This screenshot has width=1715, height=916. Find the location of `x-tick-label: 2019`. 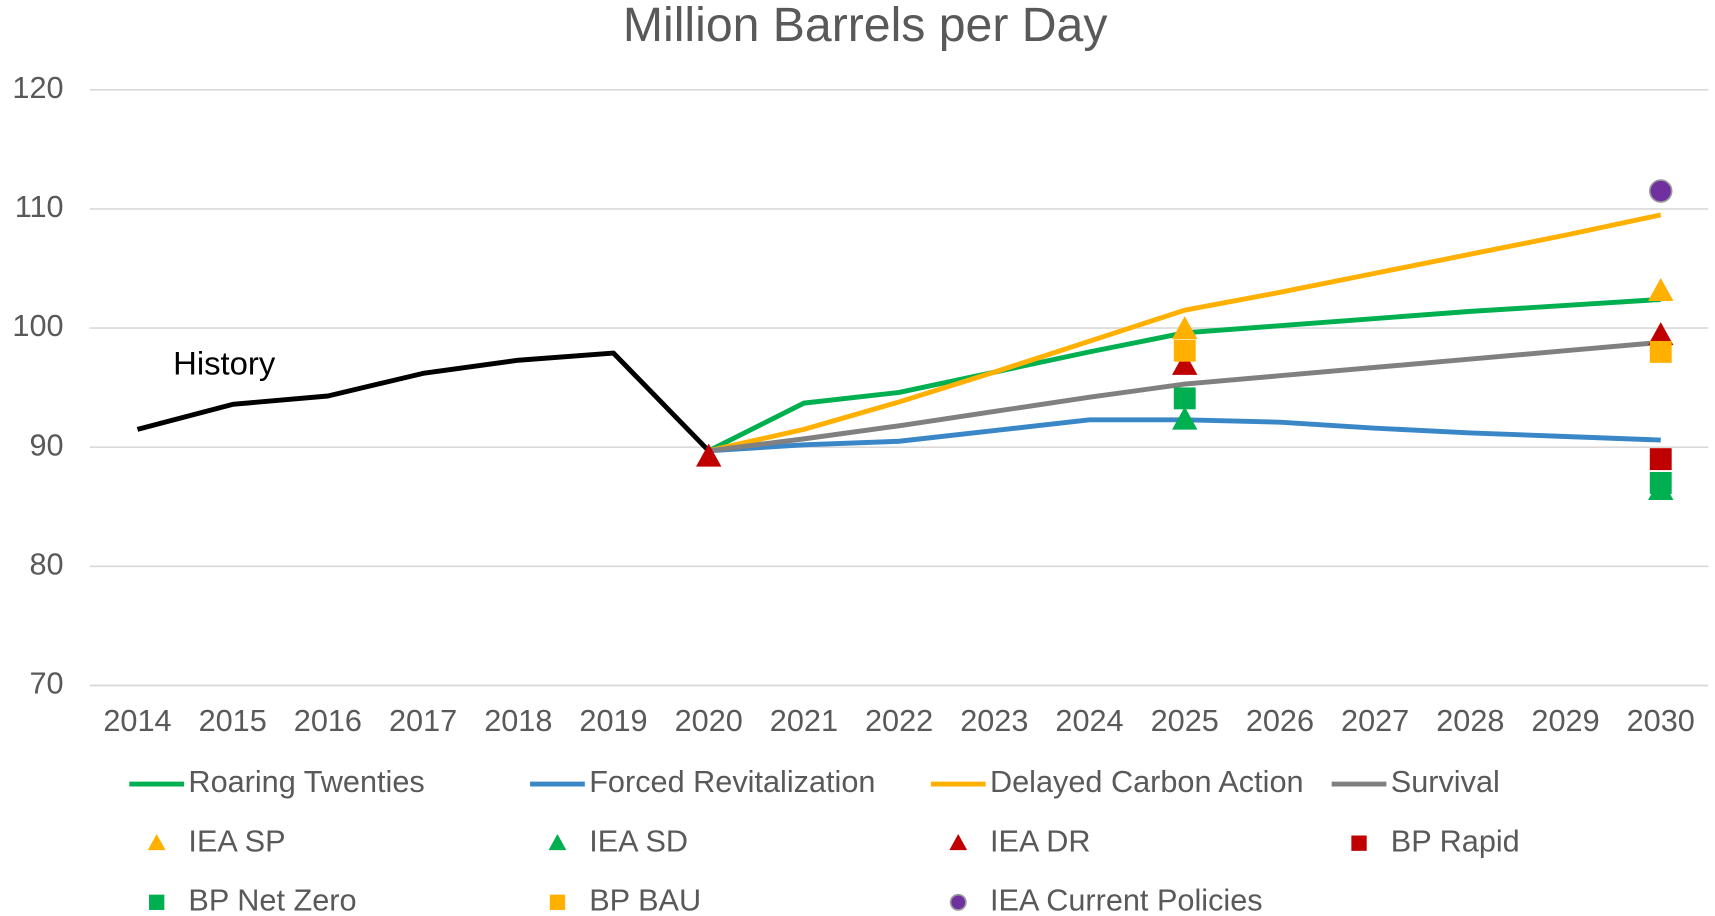

x-tick-label: 2019 is located at coordinates (613, 721).